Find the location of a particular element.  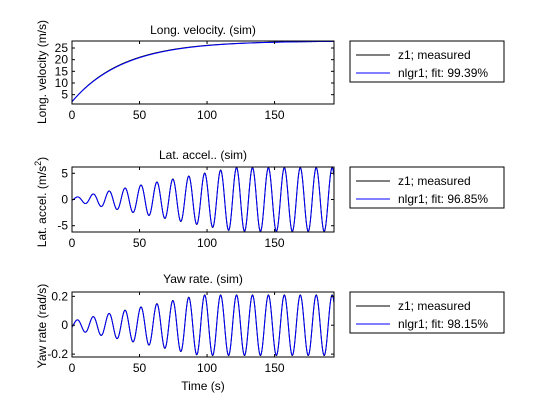

legend: z1; measured nlgr1; fit: 98.15% is located at coordinates (427, 312).